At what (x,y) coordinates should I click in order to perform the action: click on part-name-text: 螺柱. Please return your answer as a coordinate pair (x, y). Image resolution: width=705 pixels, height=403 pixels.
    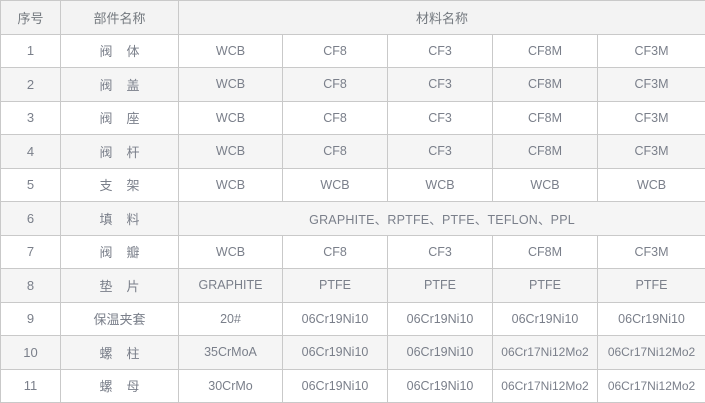
    Looking at the image, I should click on (126, 353).